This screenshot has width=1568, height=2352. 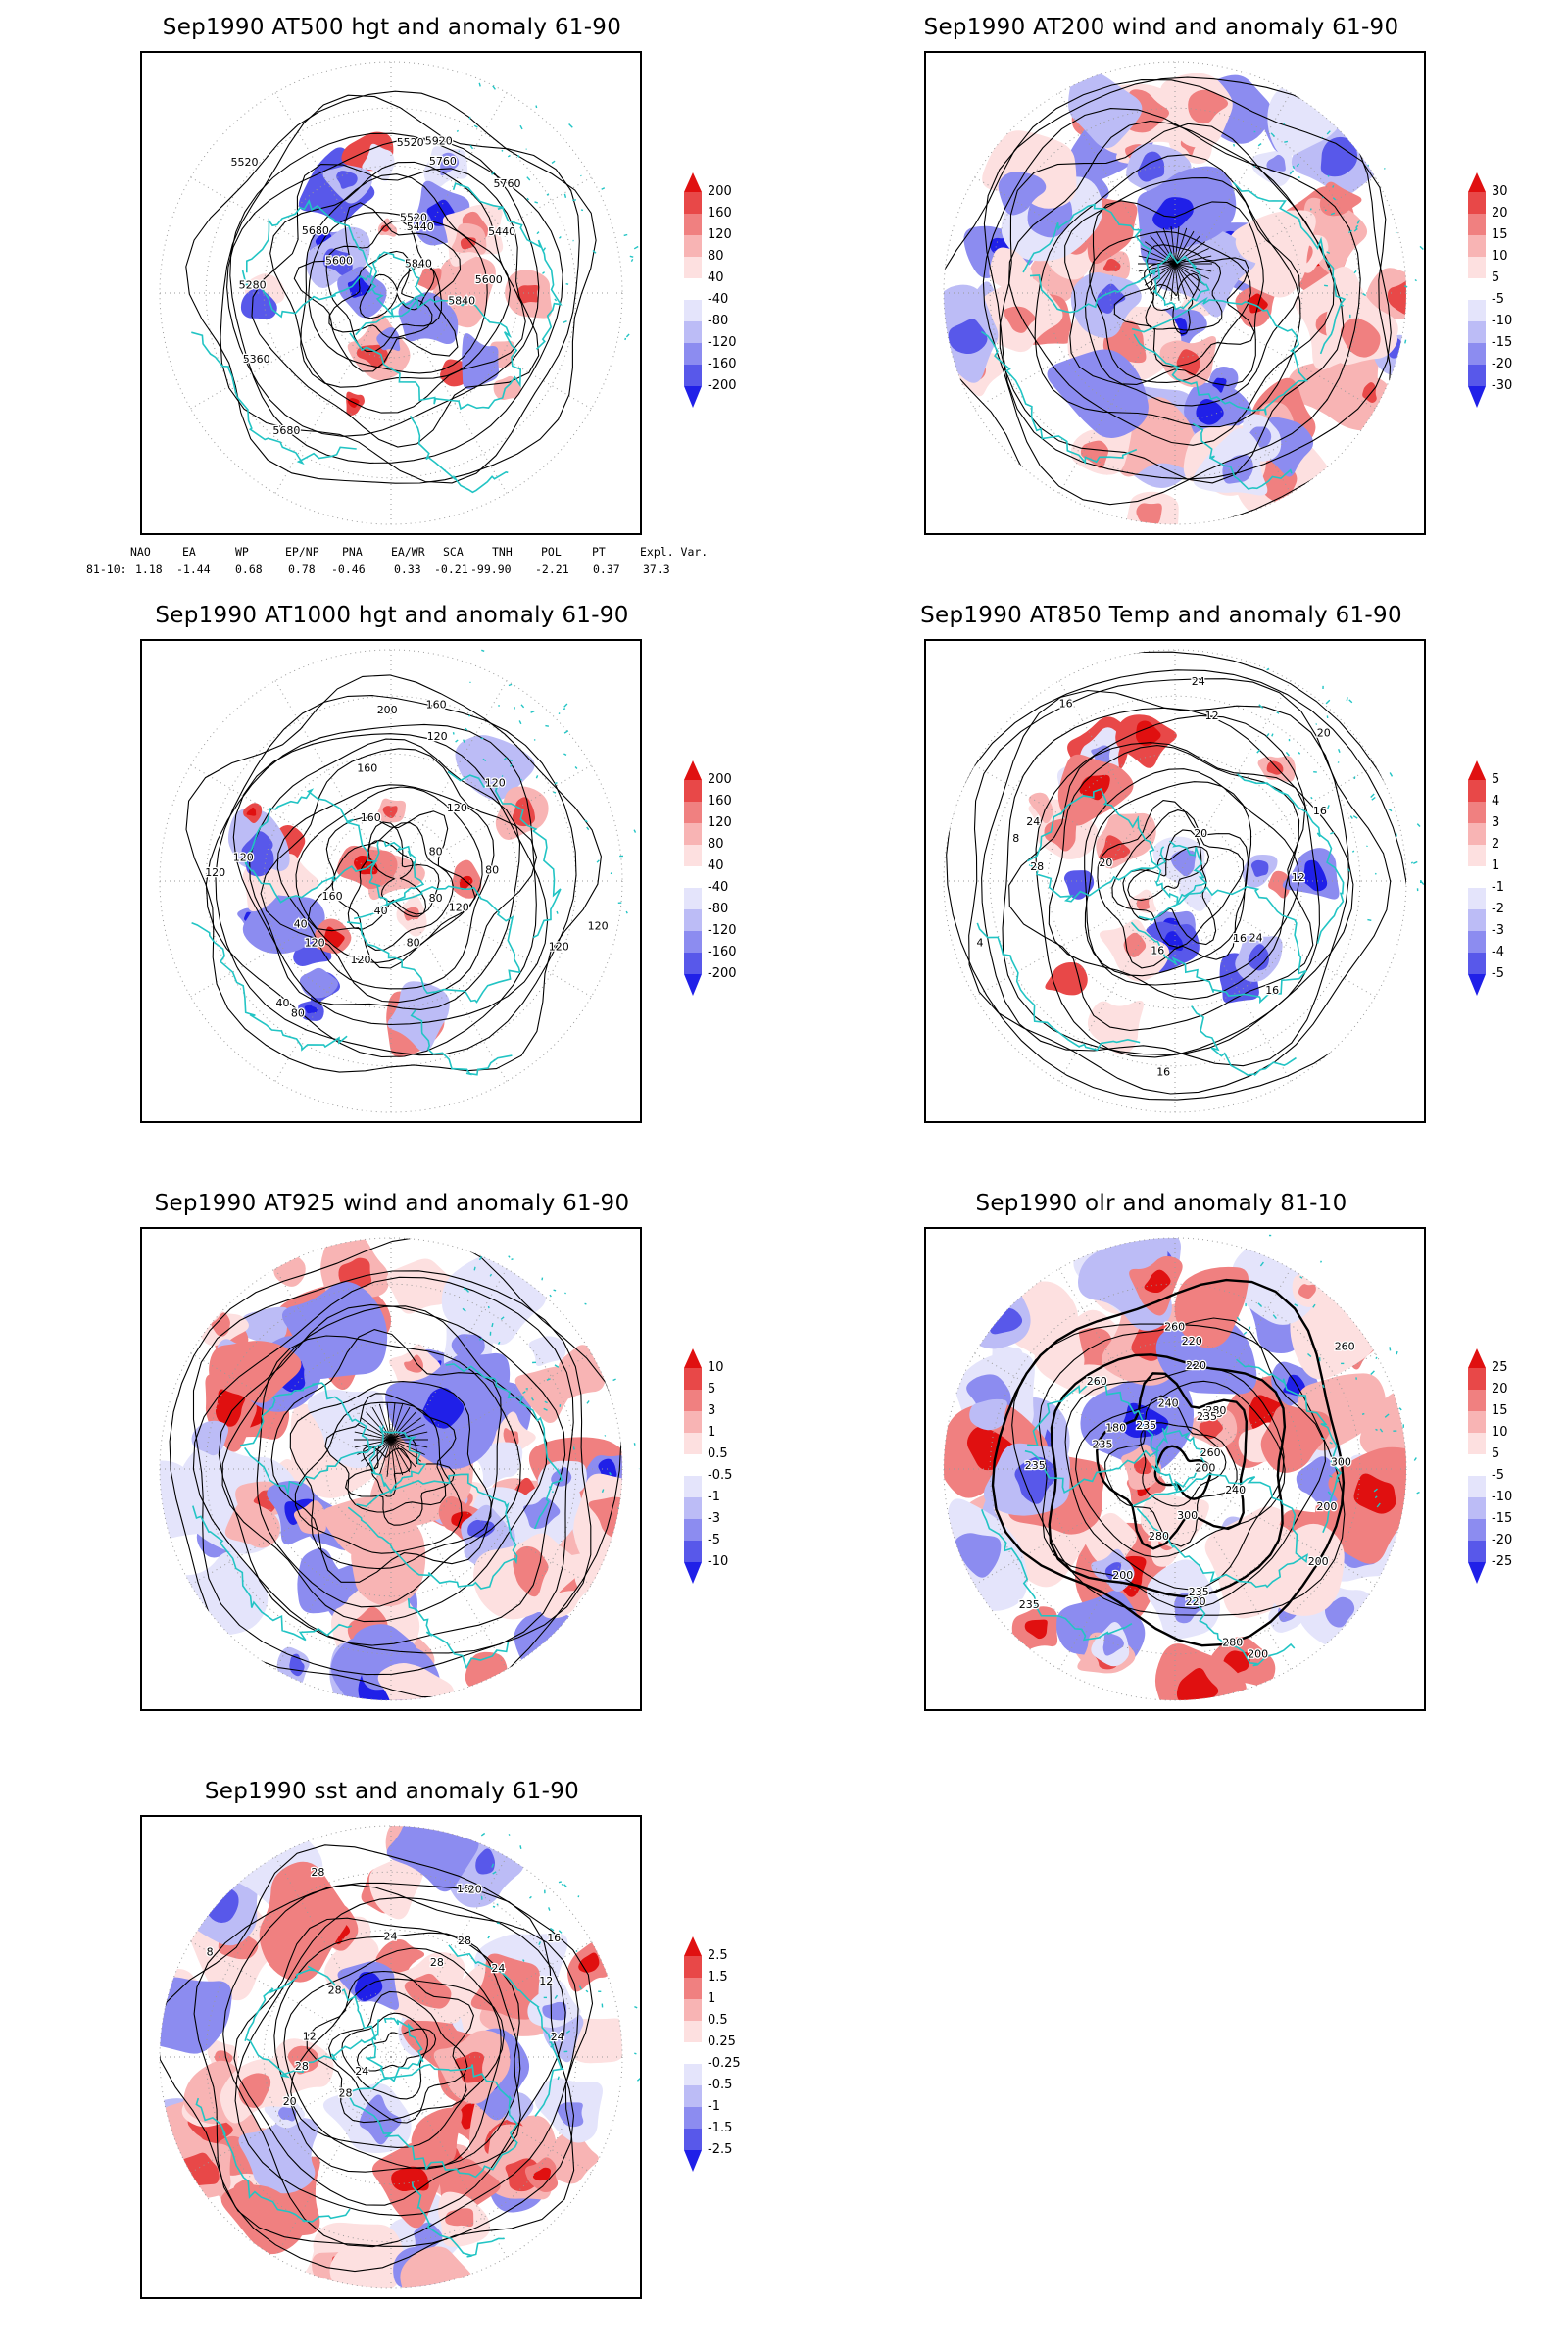 I want to click on index-header: PNA, so click(x=352, y=552).